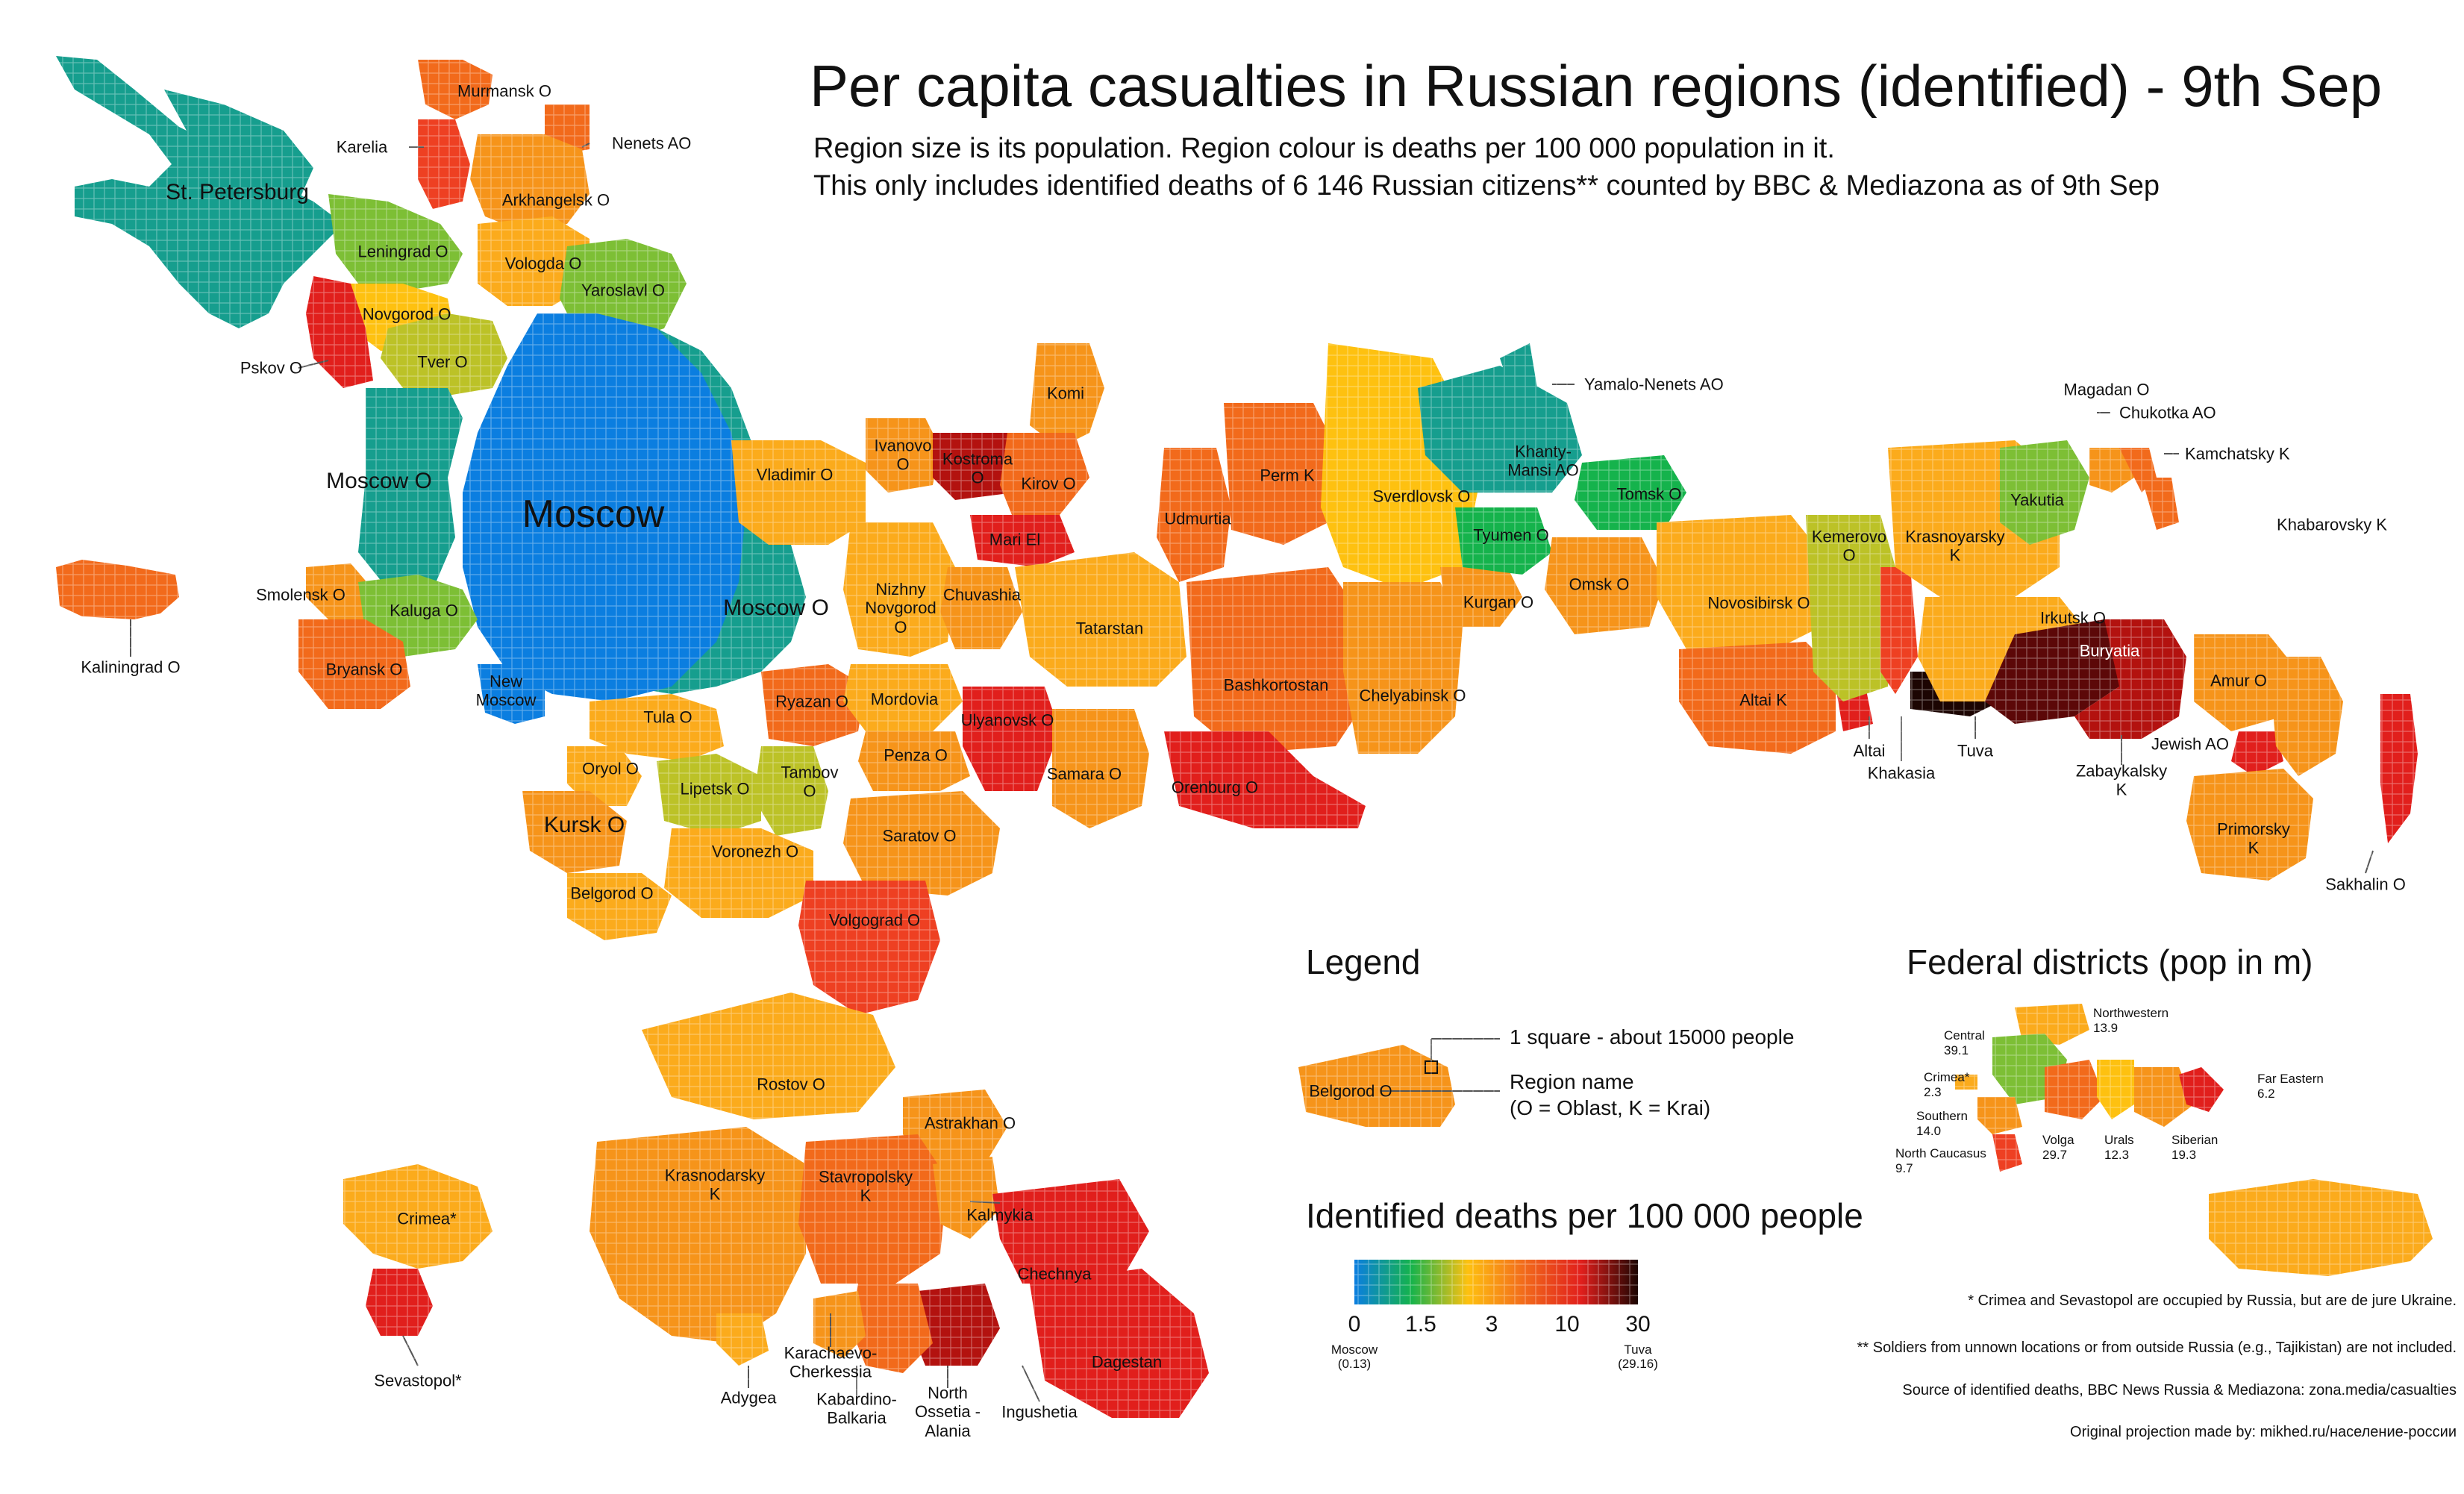 Image resolution: width=2464 pixels, height=1494 pixels. I want to click on region-label-krasnodarsky: Krasnodarsky K, so click(715, 1185).